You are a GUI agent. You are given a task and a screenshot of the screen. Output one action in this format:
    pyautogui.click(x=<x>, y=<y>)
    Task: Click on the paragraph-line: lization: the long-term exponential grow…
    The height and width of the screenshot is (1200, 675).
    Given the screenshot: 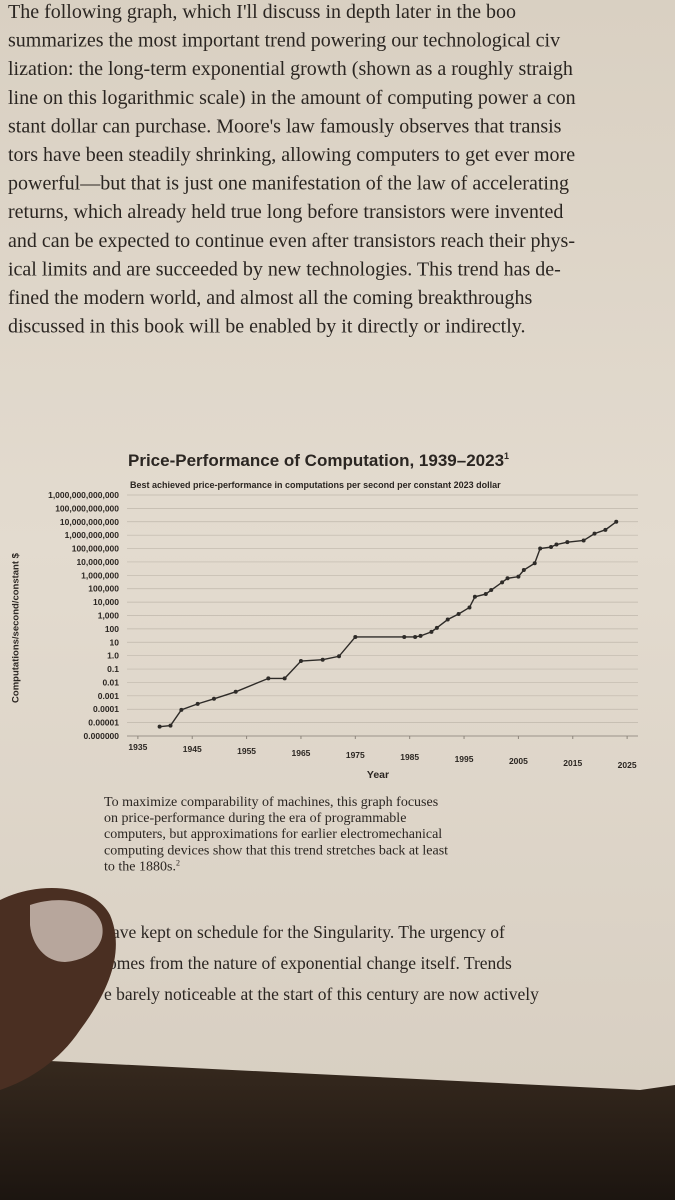 What is the action you would take?
    pyautogui.click(x=290, y=69)
    